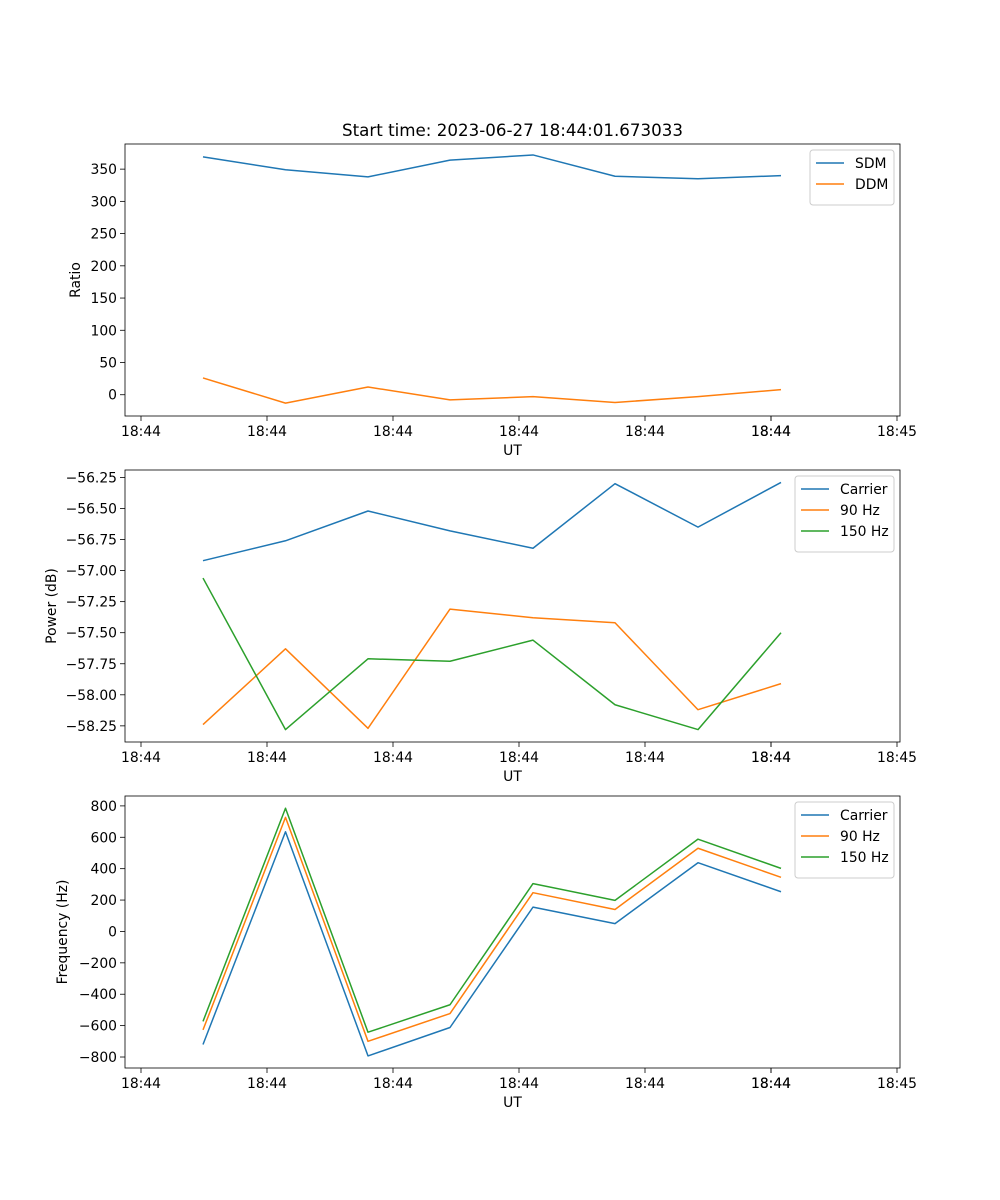  What do you see at coordinates (91, 541) in the screenshot?
I see `y-tick-label: −56.75` at bounding box center [91, 541].